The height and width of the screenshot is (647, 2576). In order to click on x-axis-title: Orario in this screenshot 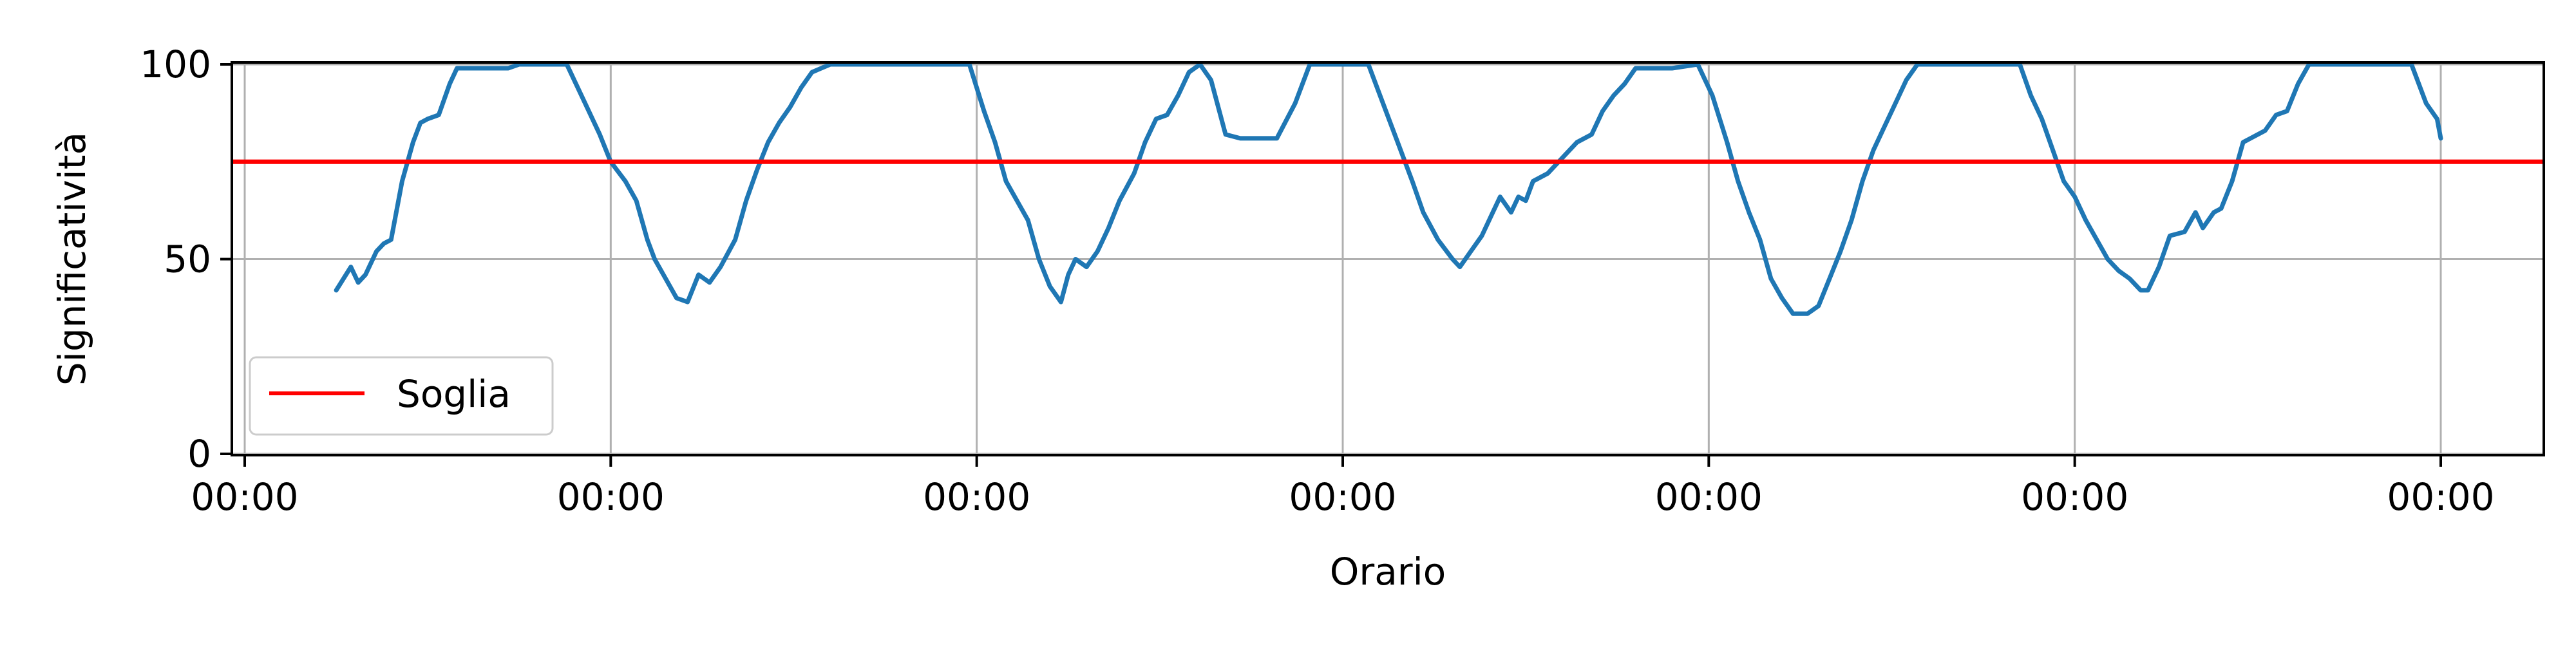, I will do `click(1388, 572)`.